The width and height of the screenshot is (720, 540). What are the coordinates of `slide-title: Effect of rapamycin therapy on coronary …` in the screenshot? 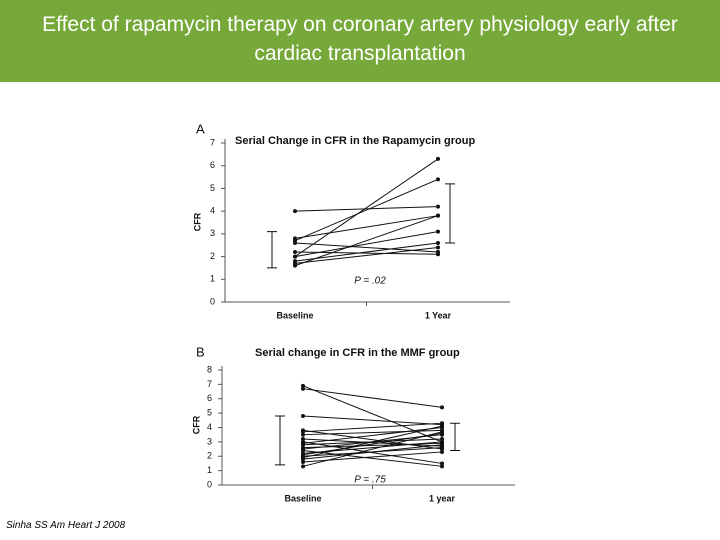 It's located at (360, 39).